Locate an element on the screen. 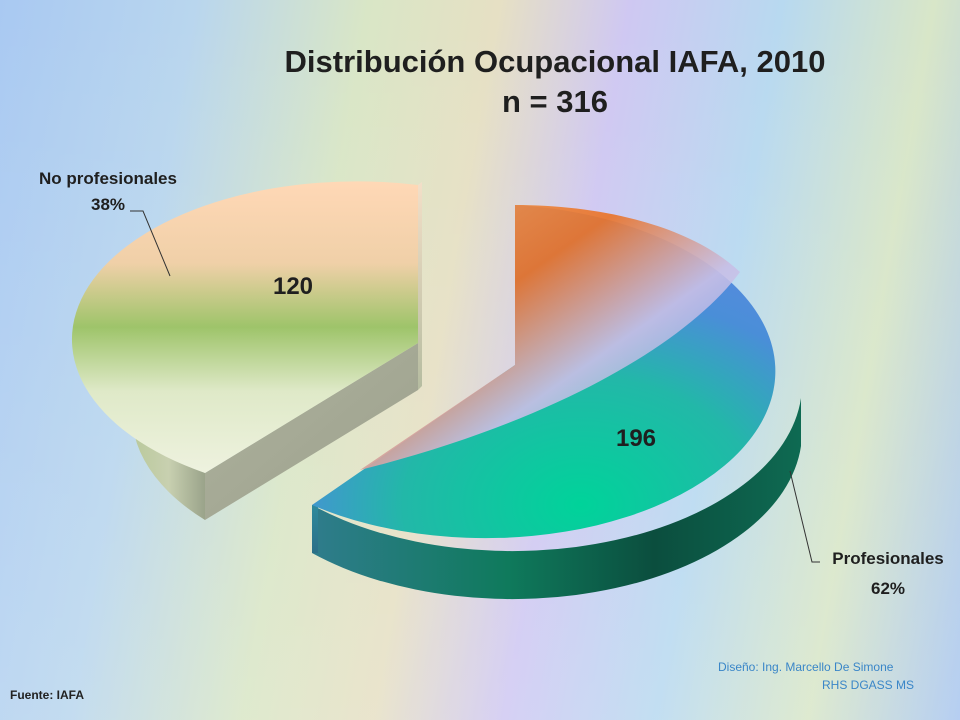  slice-profesionales-cut is located at coordinates (315, 529).